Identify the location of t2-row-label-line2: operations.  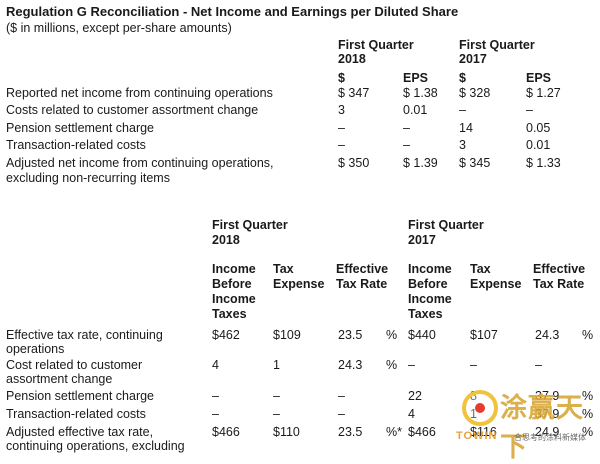
(35, 349).